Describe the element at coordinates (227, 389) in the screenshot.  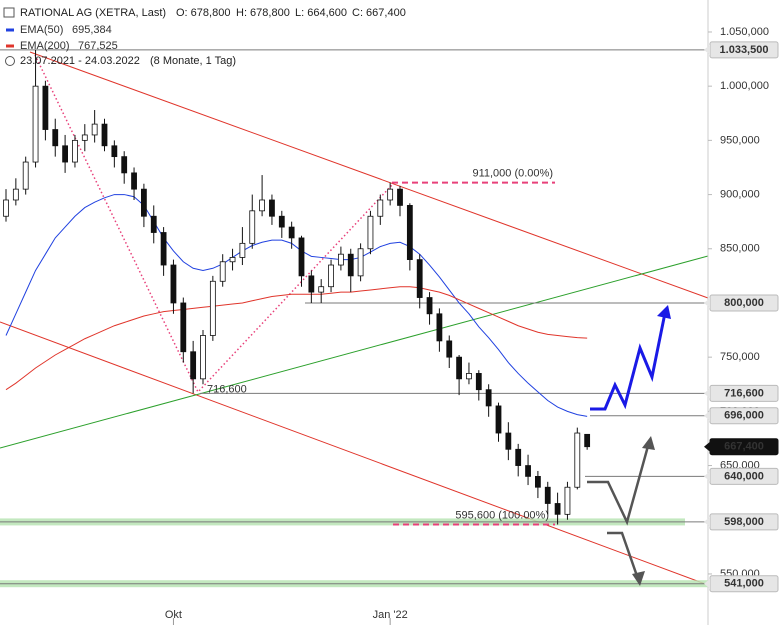
I see `low-label: 716,600` at that location.